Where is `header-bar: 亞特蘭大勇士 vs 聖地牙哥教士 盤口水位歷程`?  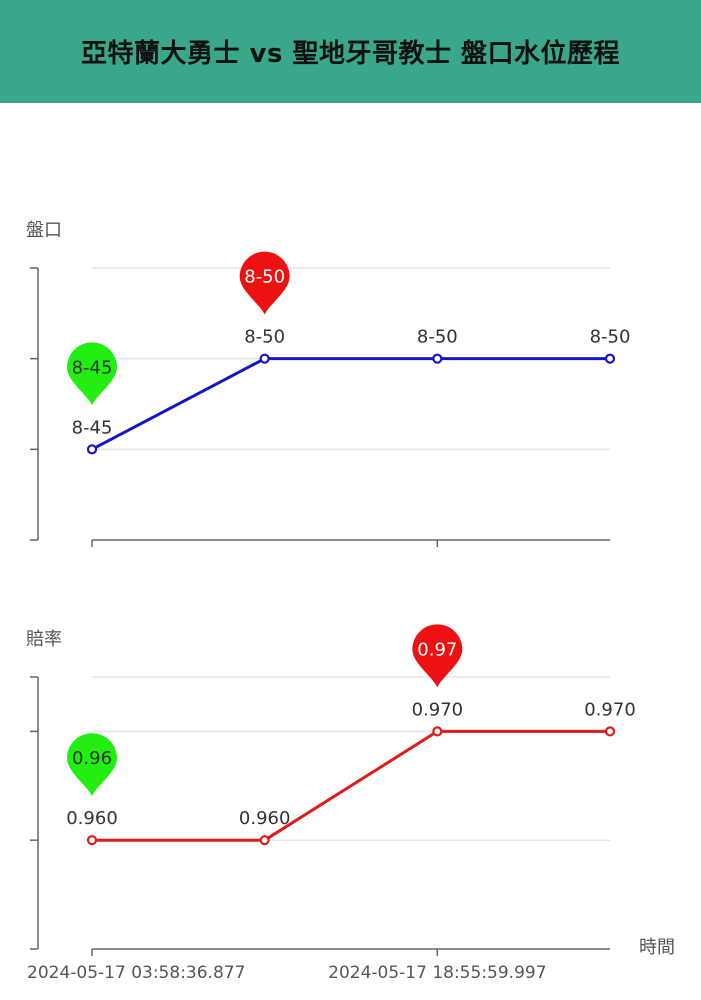 header-bar: 亞特蘭大勇士 vs 聖地牙哥教士 盤口水位歷程 is located at coordinates (350, 51).